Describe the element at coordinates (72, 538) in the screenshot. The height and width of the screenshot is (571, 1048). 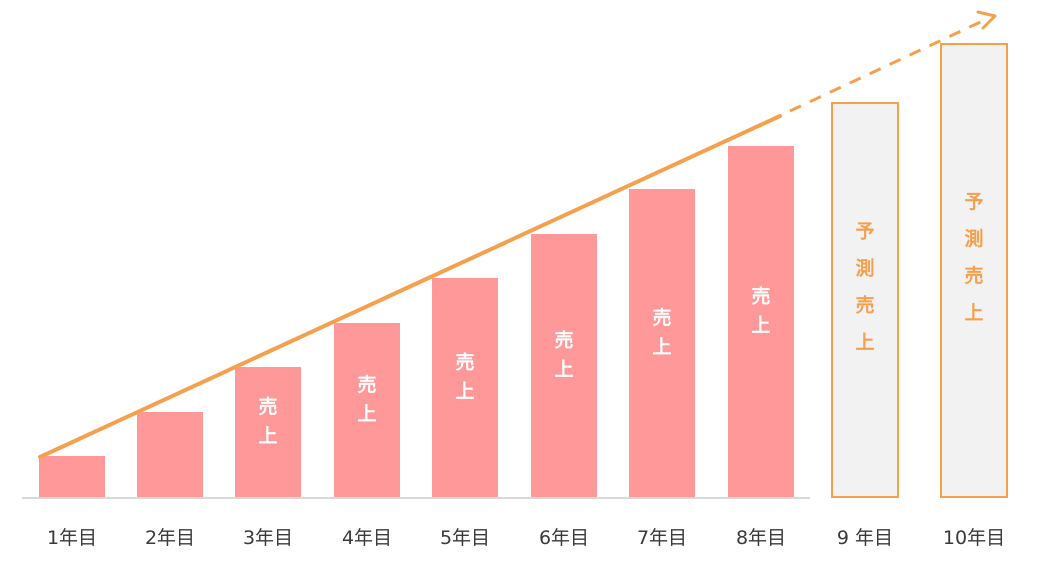
I see `x-tick-label: 1年目` at that location.